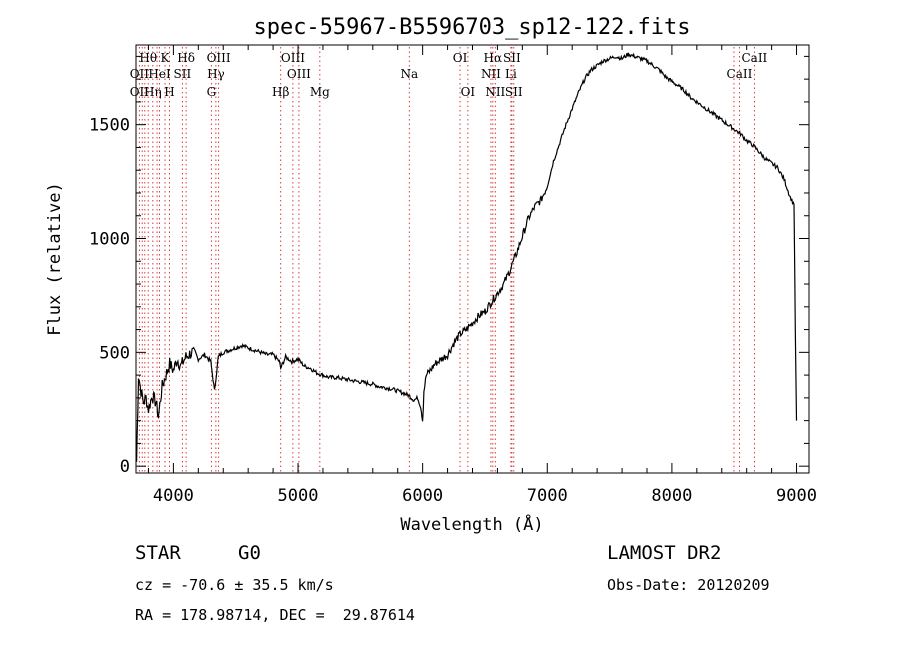 The width and height of the screenshot is (900, 650). I want to click on line-label: Mg, so click(320, 92).